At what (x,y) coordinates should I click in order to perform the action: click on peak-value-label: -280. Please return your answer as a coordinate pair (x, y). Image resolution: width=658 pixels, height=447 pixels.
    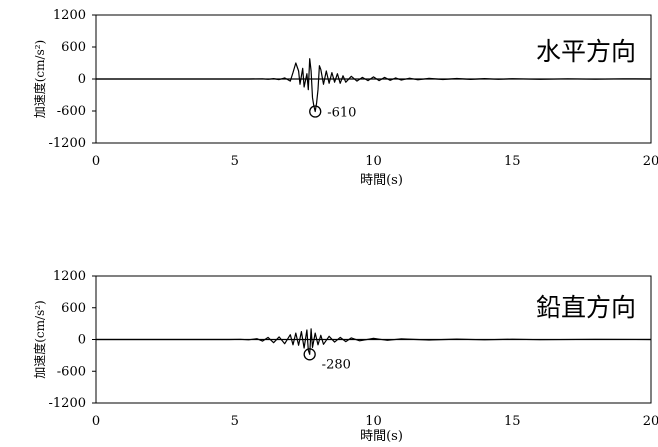
    Looking at the image, I should click on (336, 364).